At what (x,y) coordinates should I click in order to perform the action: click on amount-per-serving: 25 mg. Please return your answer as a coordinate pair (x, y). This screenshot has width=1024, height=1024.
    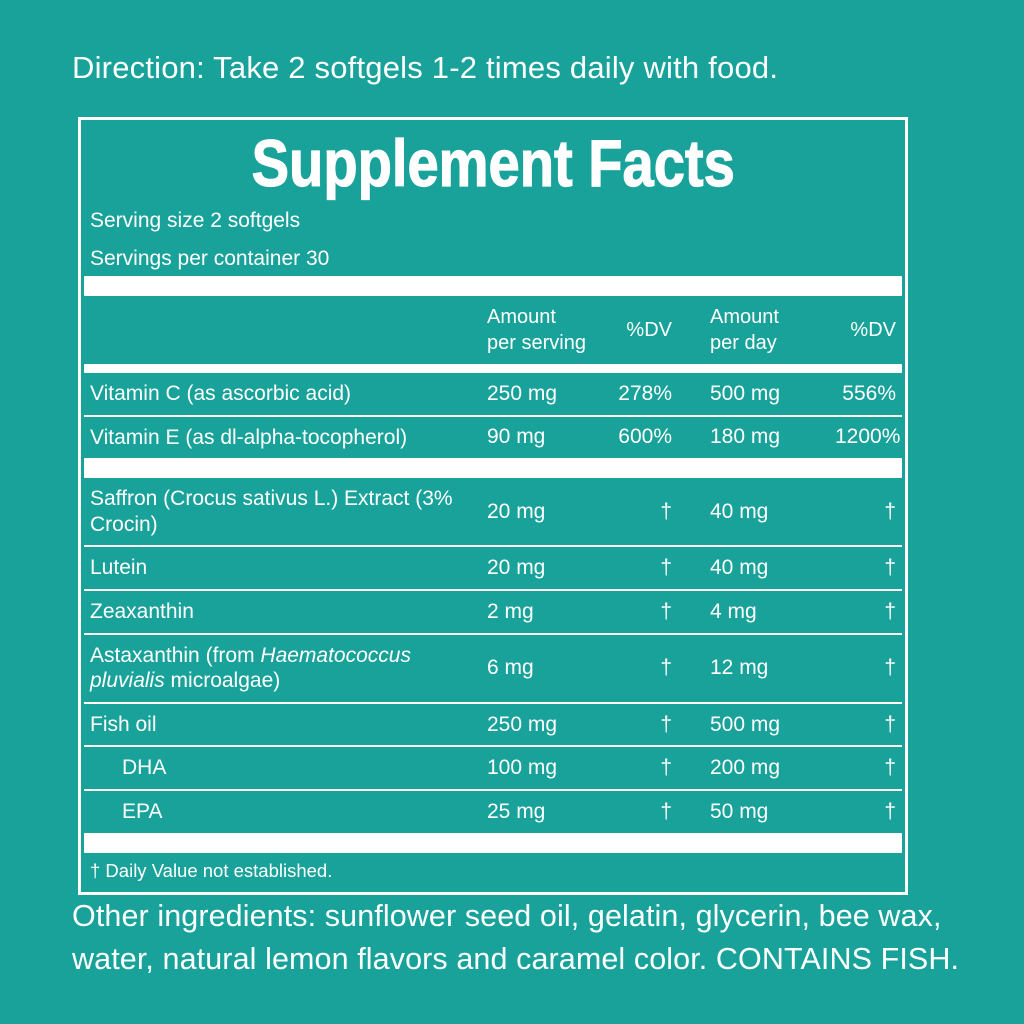
    Looking at the image, I should click on (516, 811).